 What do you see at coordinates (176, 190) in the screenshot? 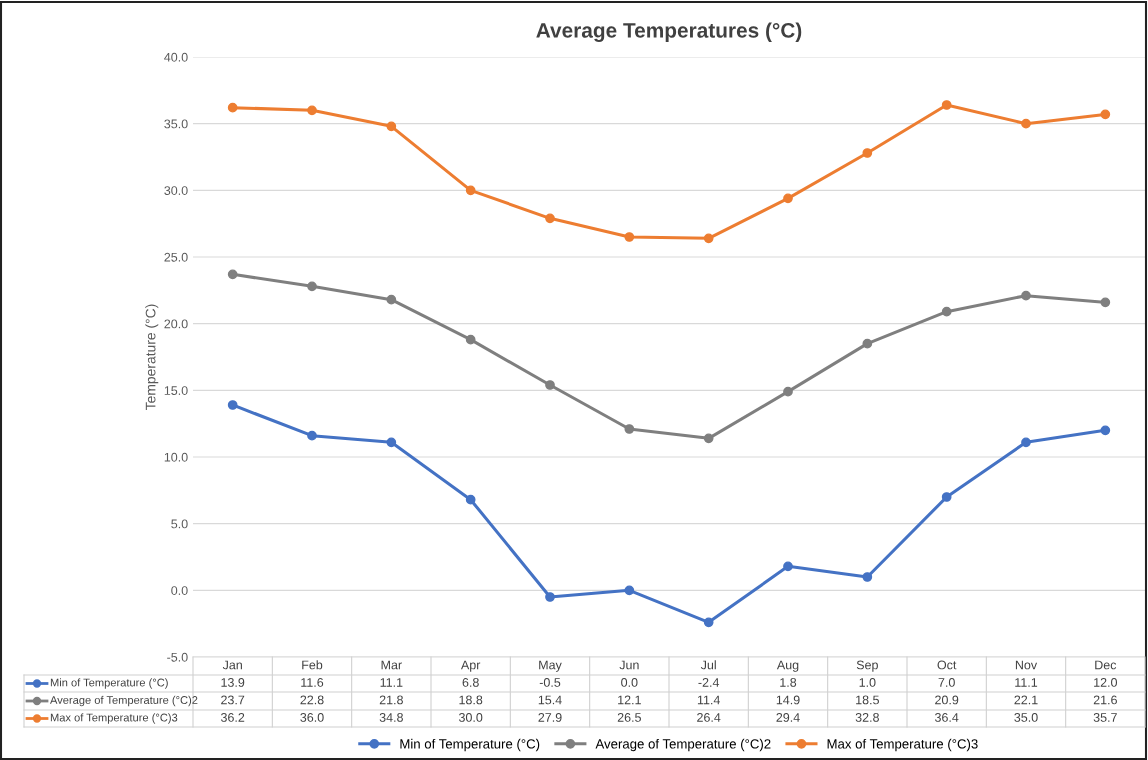
I see `y-tick-label: 30.0` at bounding box center [176, 190].